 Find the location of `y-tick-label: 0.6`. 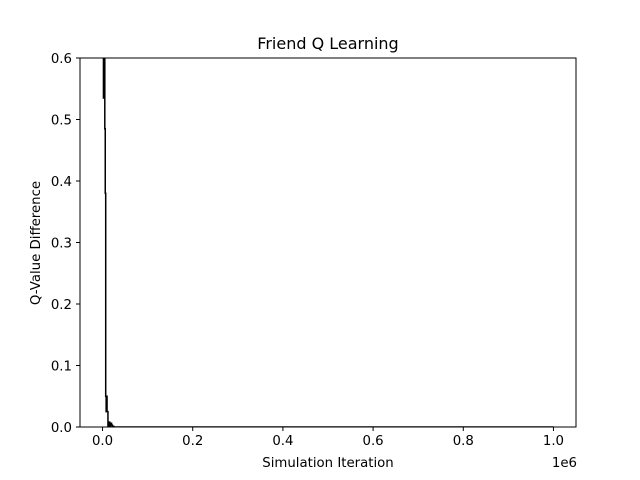

y-tick-label: 0.6 is located at coordinates (61, 59).